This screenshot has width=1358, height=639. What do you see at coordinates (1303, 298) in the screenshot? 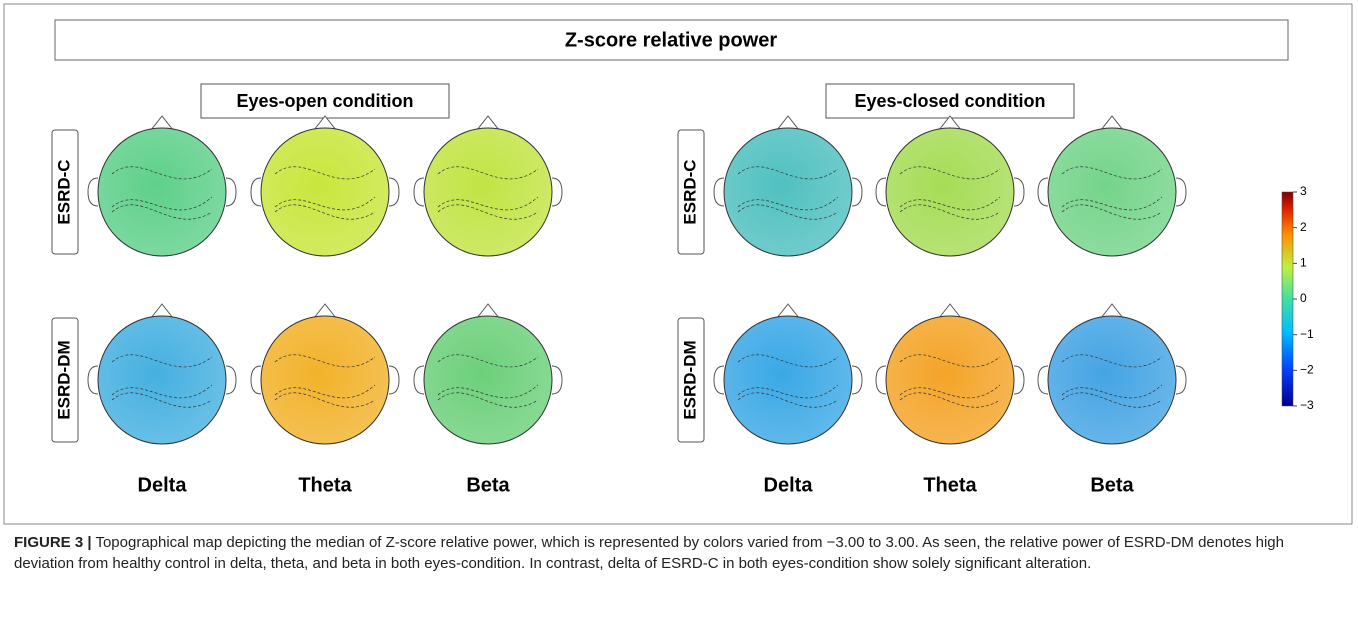
I see `colorbar-tick-label: 0` at bounding box center [1303, 298].